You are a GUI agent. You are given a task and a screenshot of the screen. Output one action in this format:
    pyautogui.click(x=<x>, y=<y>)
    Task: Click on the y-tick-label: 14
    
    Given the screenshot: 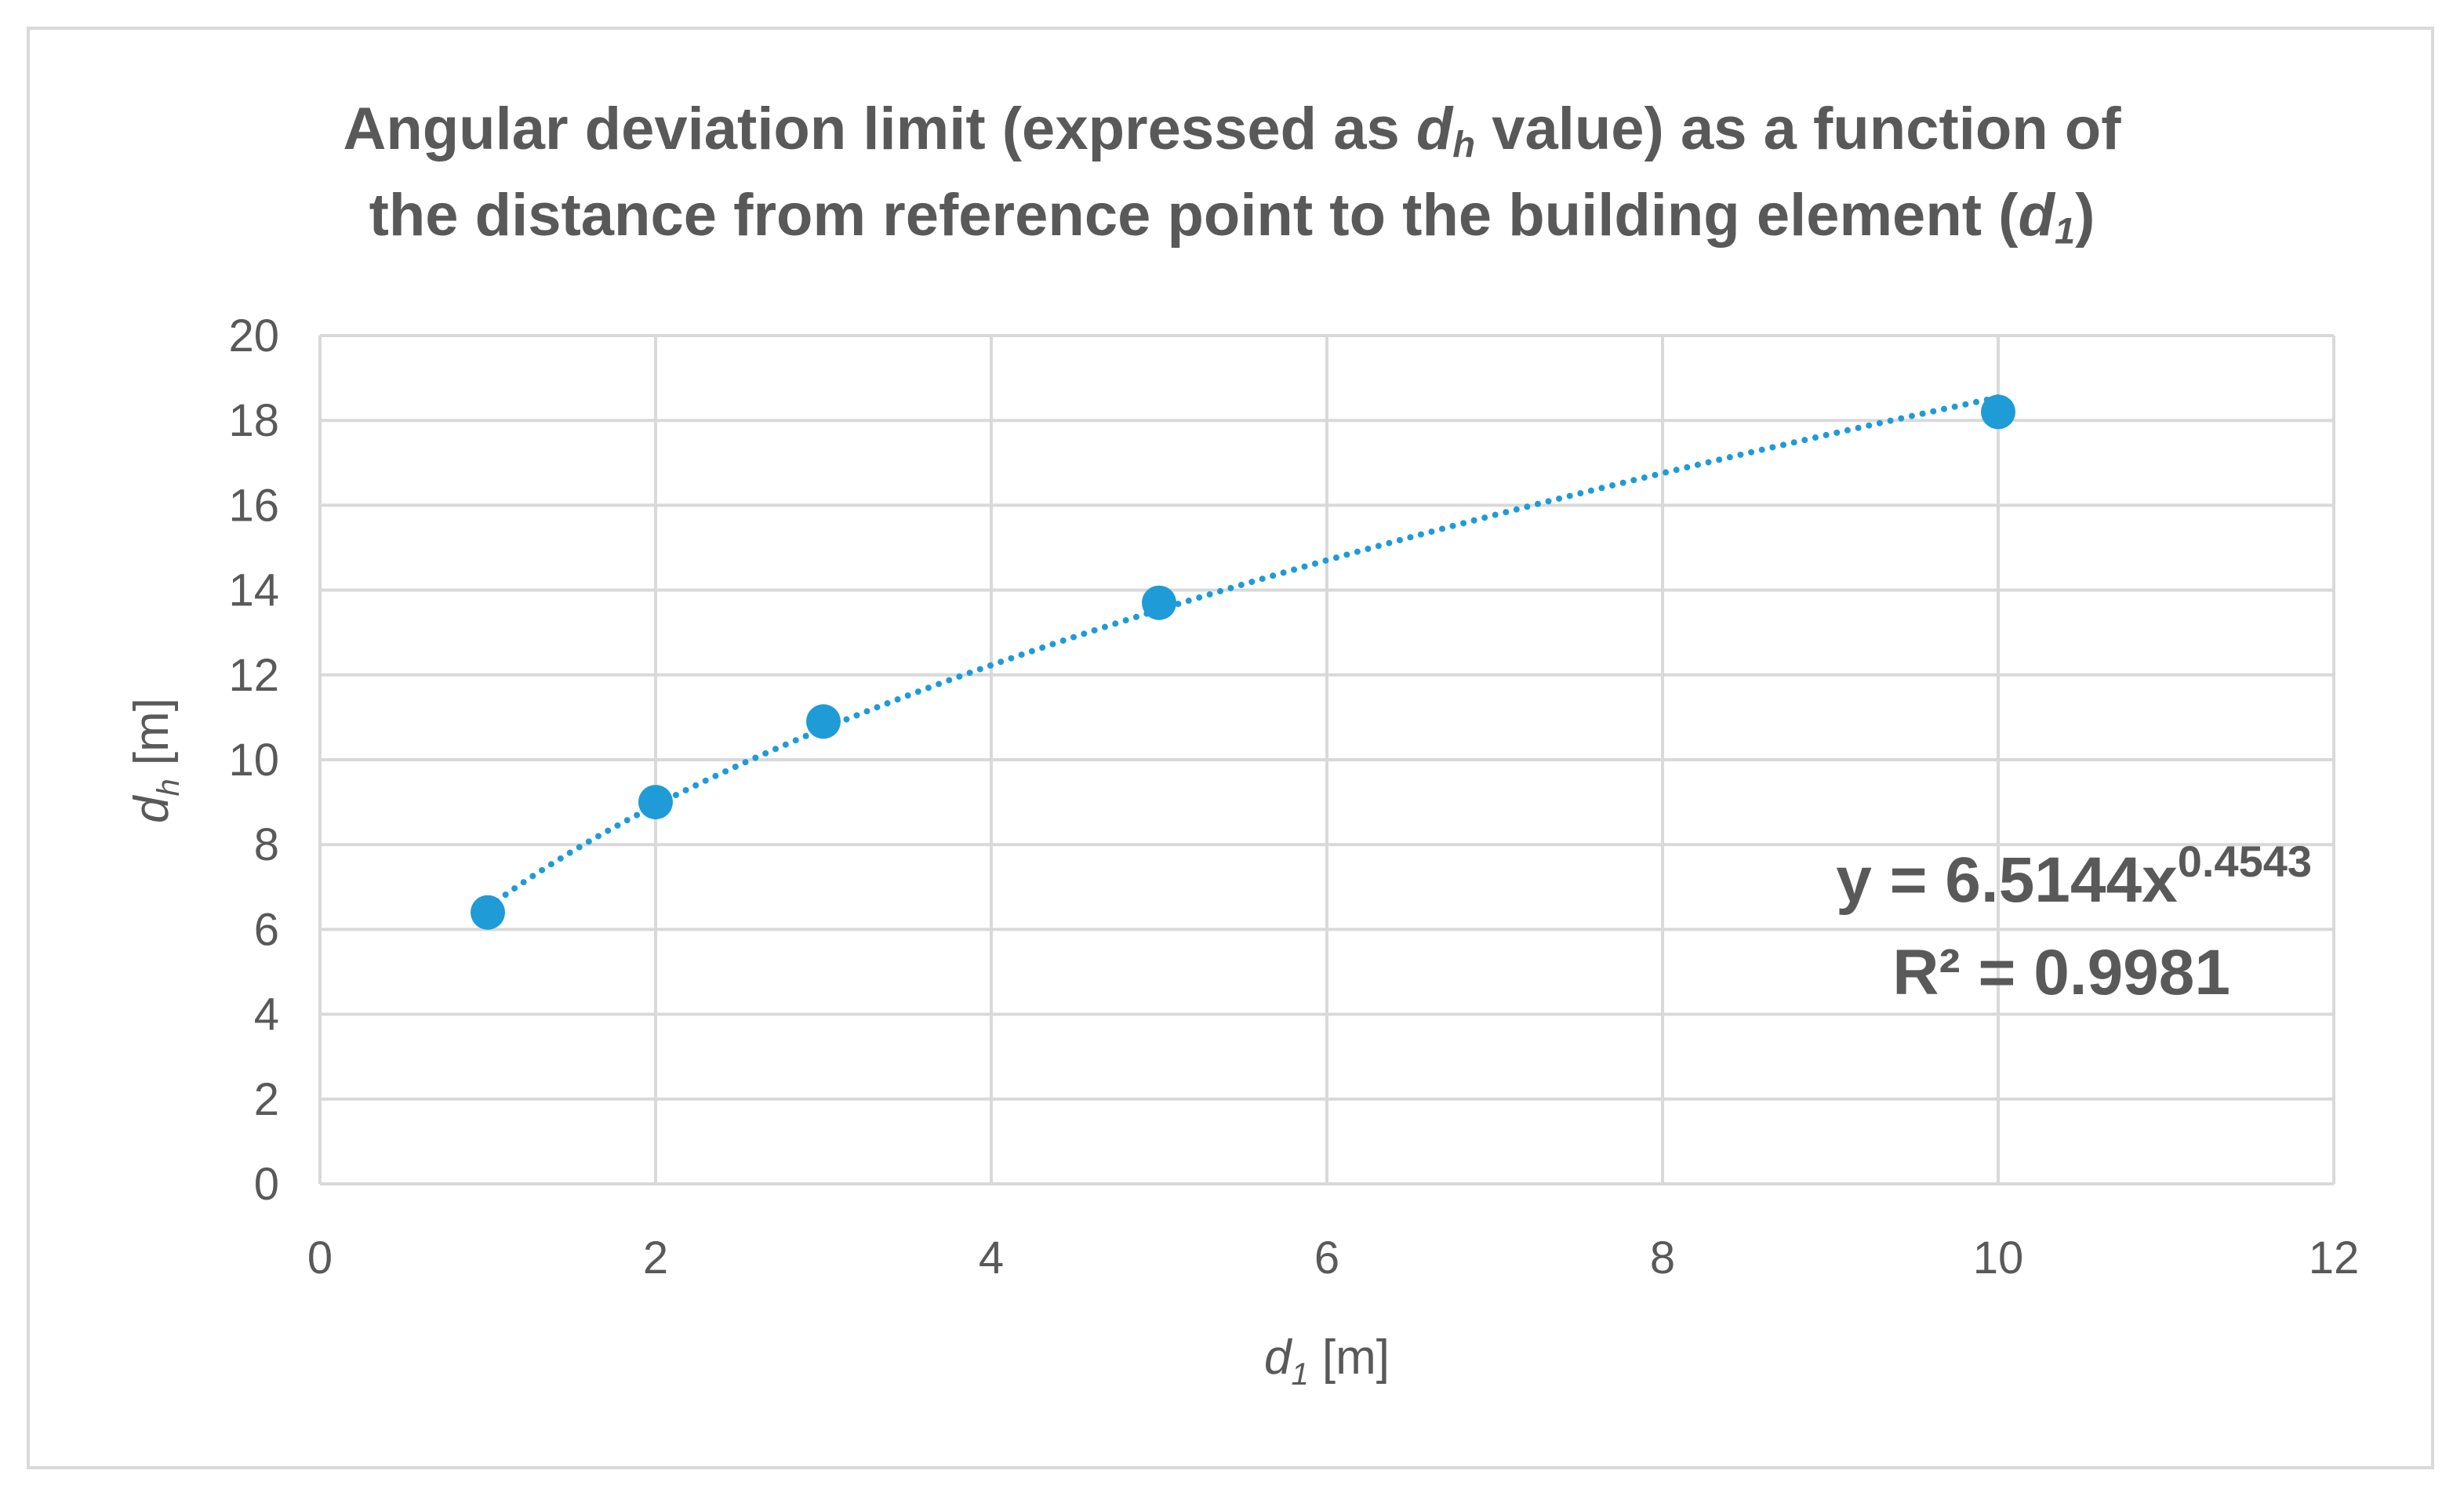 What is the action you would take?
    pyautogui.click(x=253, y=590)
    